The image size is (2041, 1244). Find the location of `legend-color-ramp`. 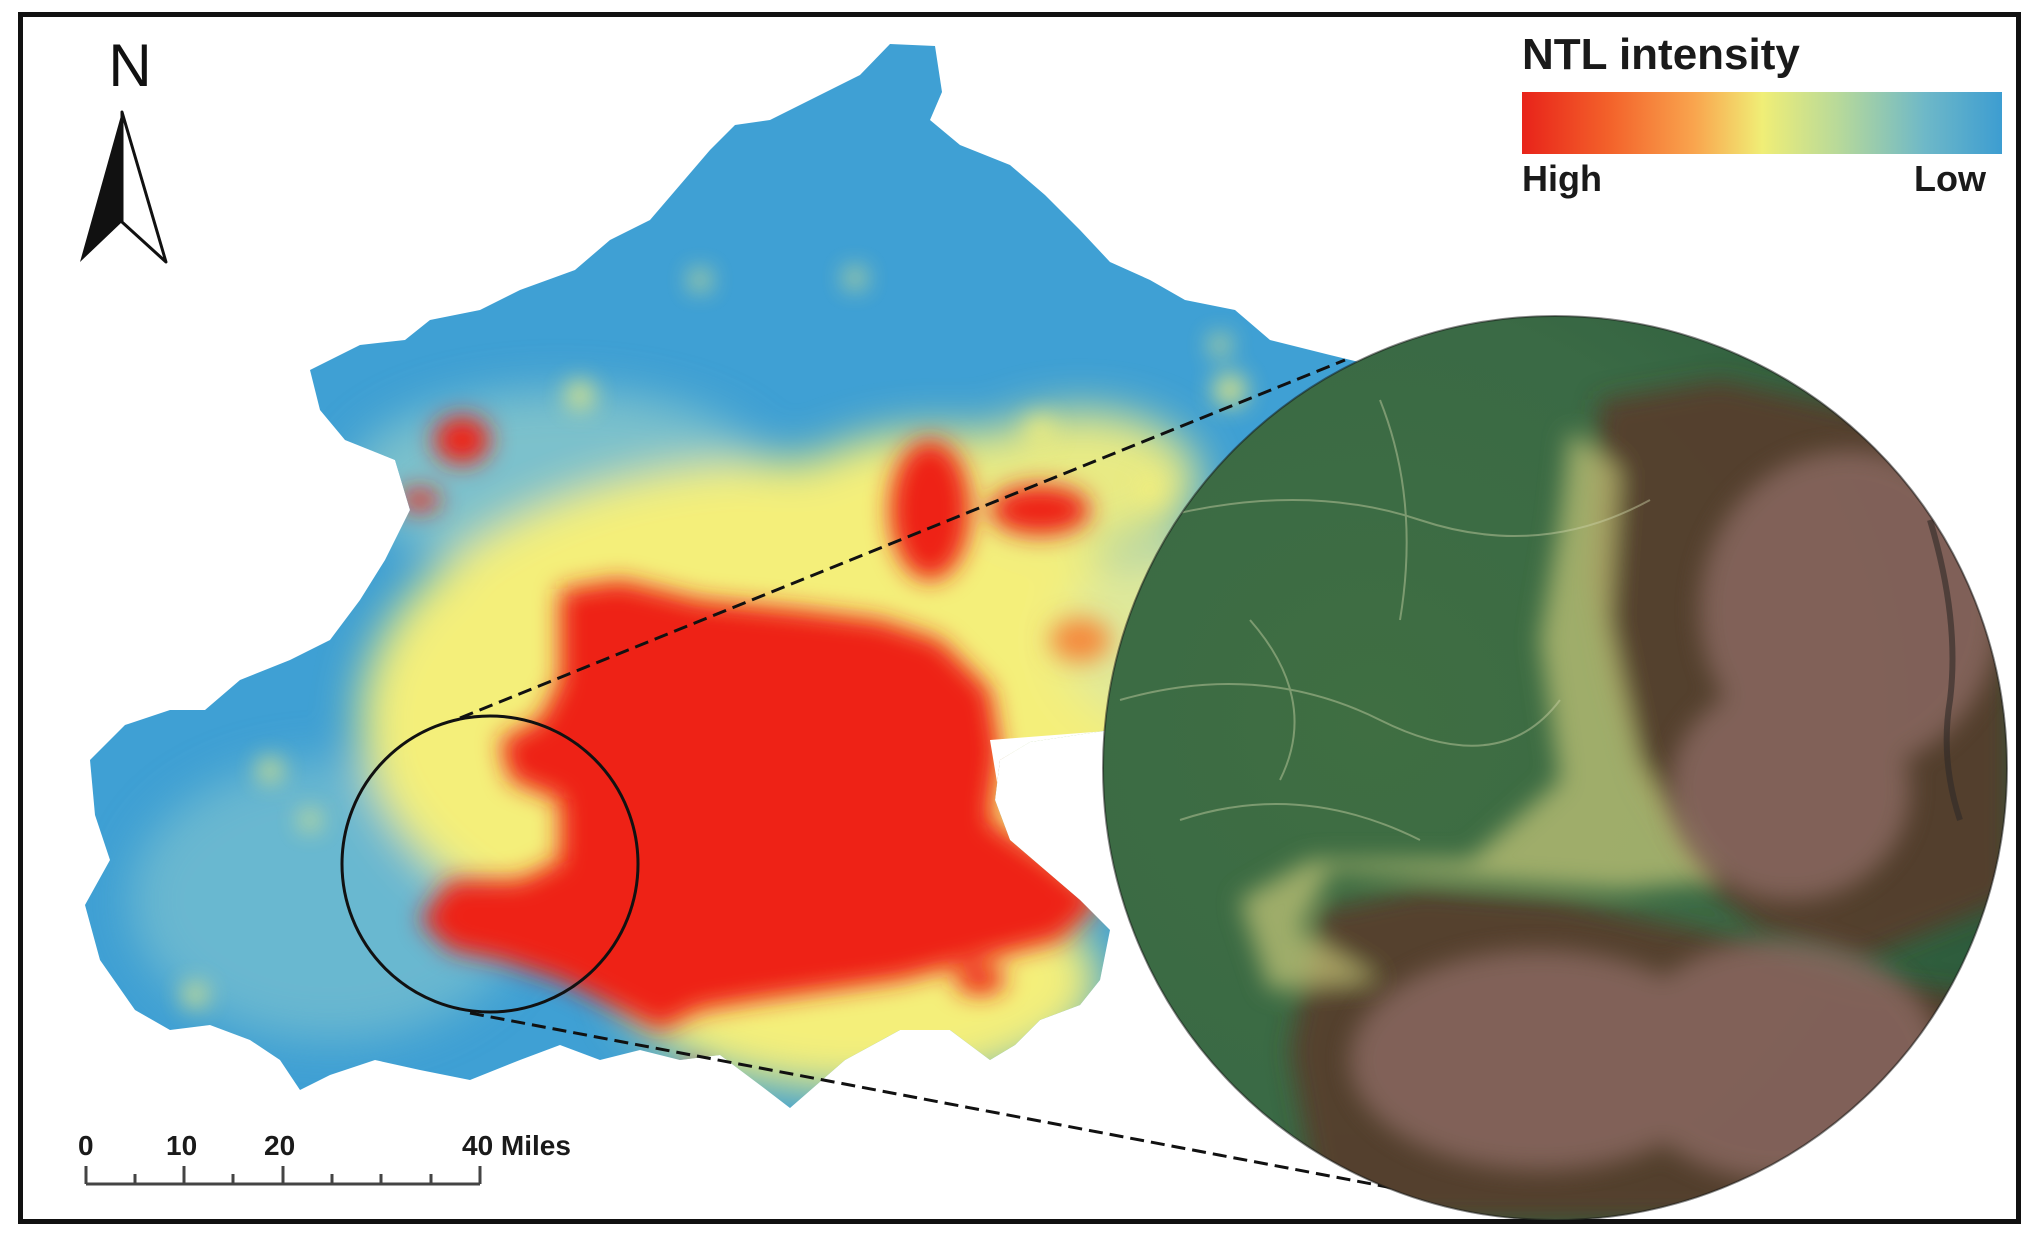

legend-color-ramp is located at coordinates (1762, 123).